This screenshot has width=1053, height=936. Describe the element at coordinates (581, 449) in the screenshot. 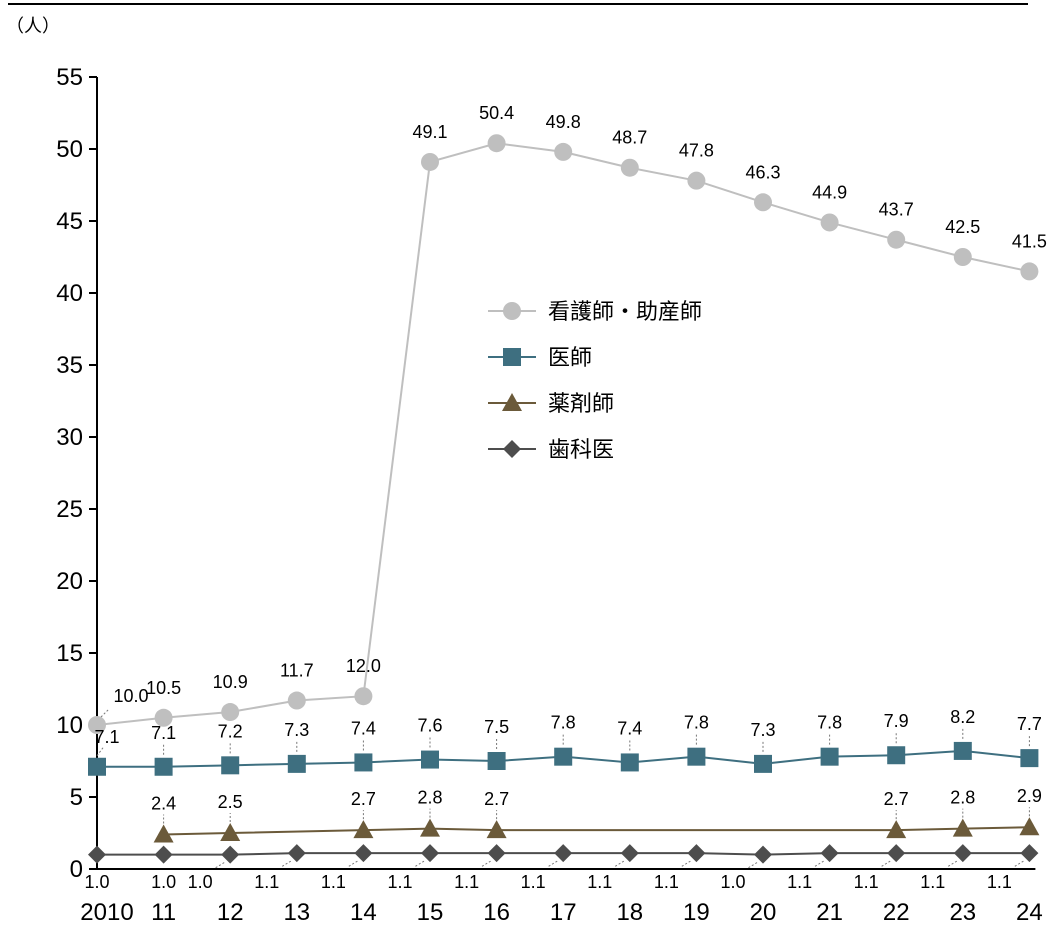

I see `legend-label: 歯科医` at that location.